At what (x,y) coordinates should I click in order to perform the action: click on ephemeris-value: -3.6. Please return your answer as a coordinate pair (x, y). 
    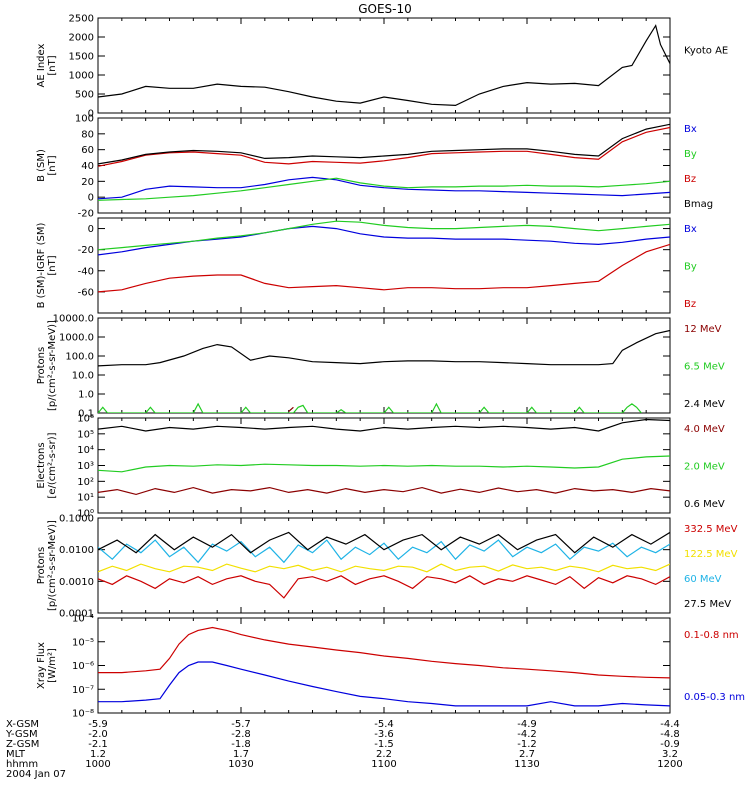
    Looking at the image, I should click on (384, 734).